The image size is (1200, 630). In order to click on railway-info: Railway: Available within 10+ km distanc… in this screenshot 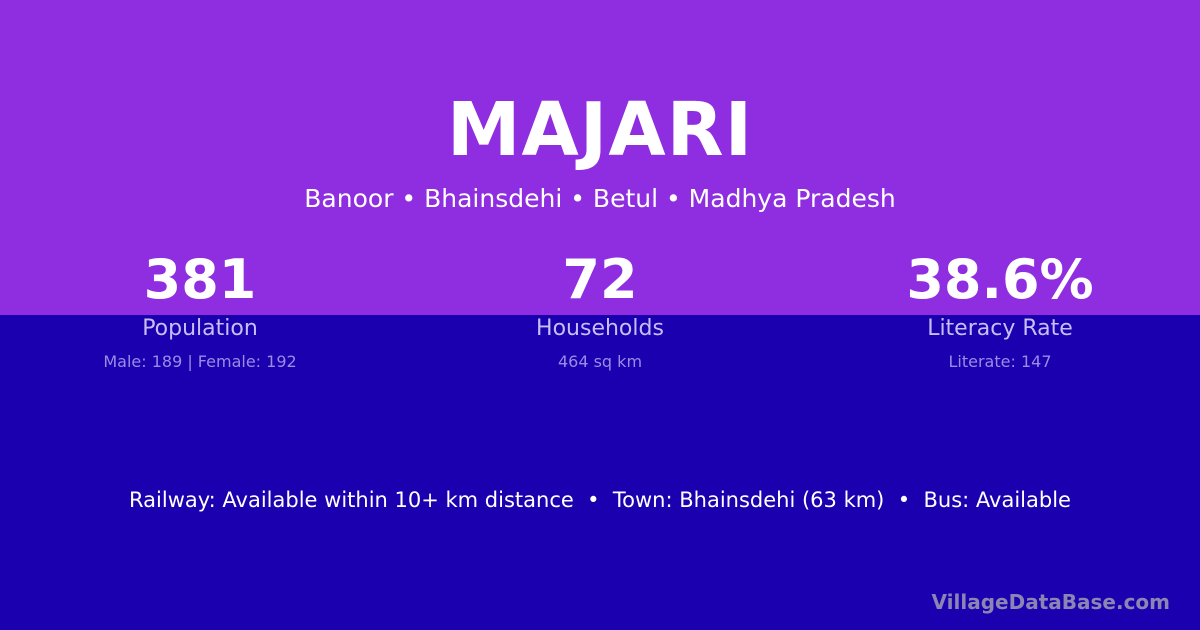, I will do `click(351, 500)`.